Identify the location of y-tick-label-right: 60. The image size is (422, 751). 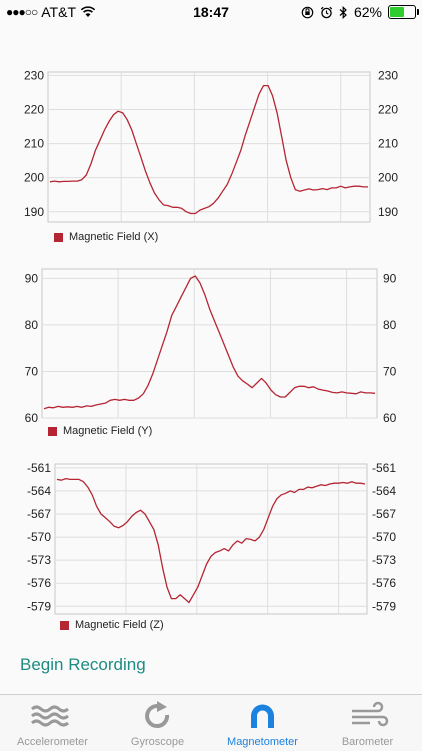
(390, 418).